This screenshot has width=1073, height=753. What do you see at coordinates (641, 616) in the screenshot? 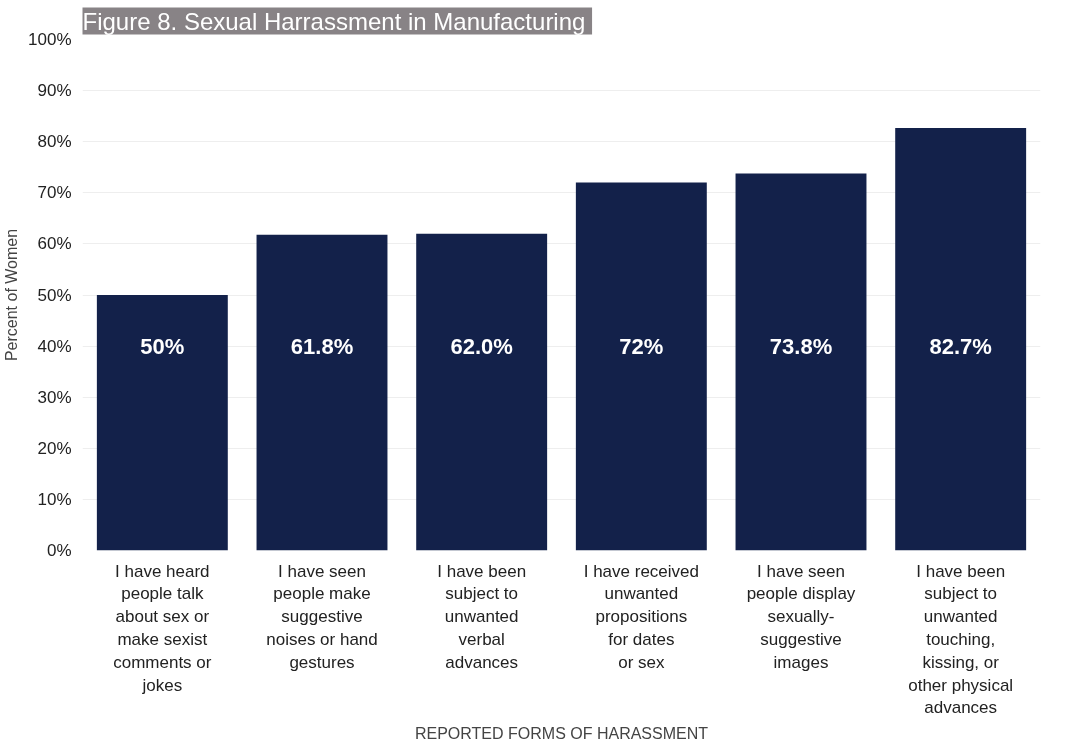
I see `x-tick-label: I have received unwanted propositions for dates or sex` at bounding box center [641, 616].